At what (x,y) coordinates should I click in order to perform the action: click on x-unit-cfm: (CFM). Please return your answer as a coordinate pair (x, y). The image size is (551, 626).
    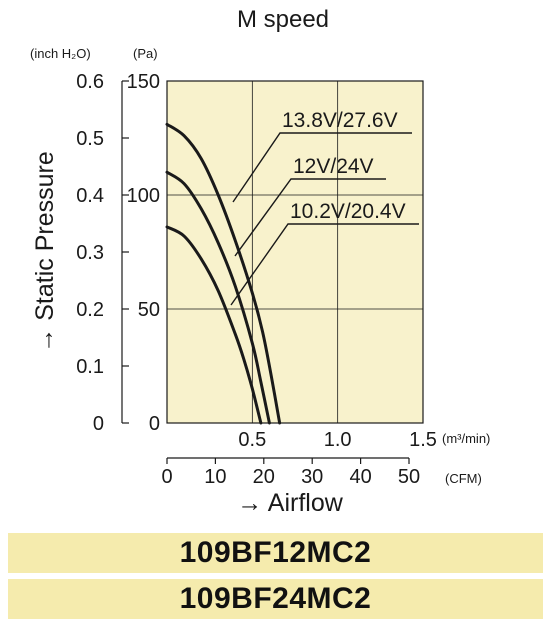
    Looking at the image, I should click on (463, 478).